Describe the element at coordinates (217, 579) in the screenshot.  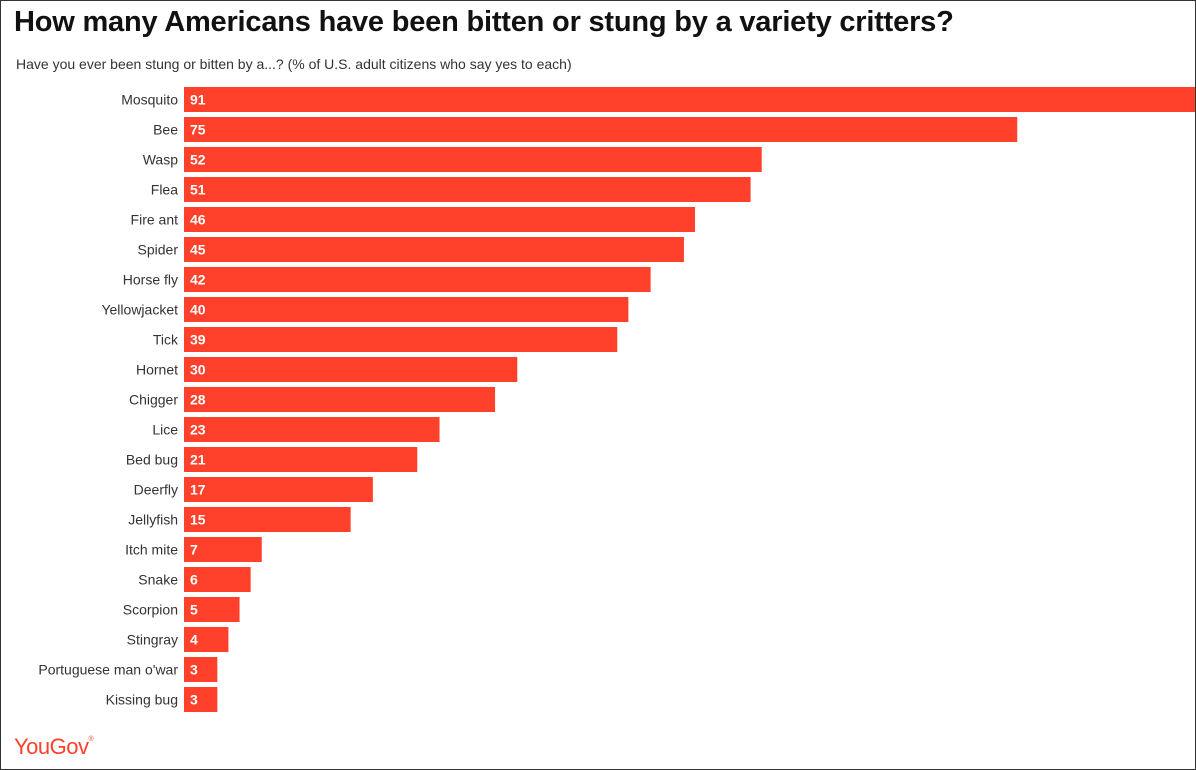
I see `bar-snake` at that location.